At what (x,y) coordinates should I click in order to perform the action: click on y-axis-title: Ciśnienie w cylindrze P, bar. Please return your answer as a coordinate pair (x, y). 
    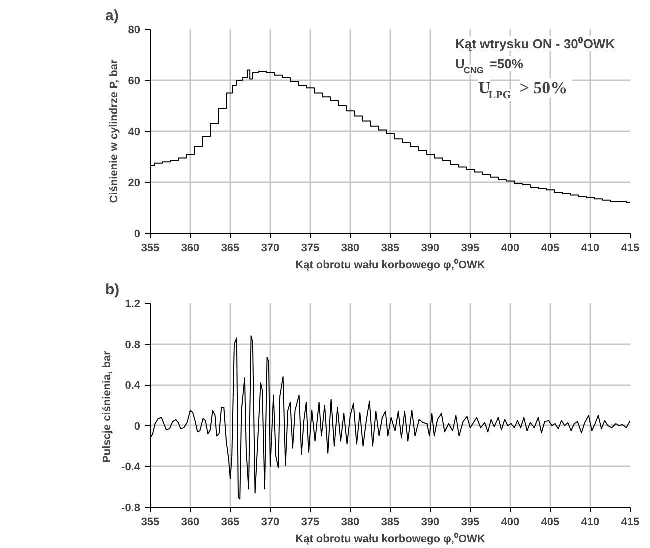
    Looking at the image, I should click on (114, 131).